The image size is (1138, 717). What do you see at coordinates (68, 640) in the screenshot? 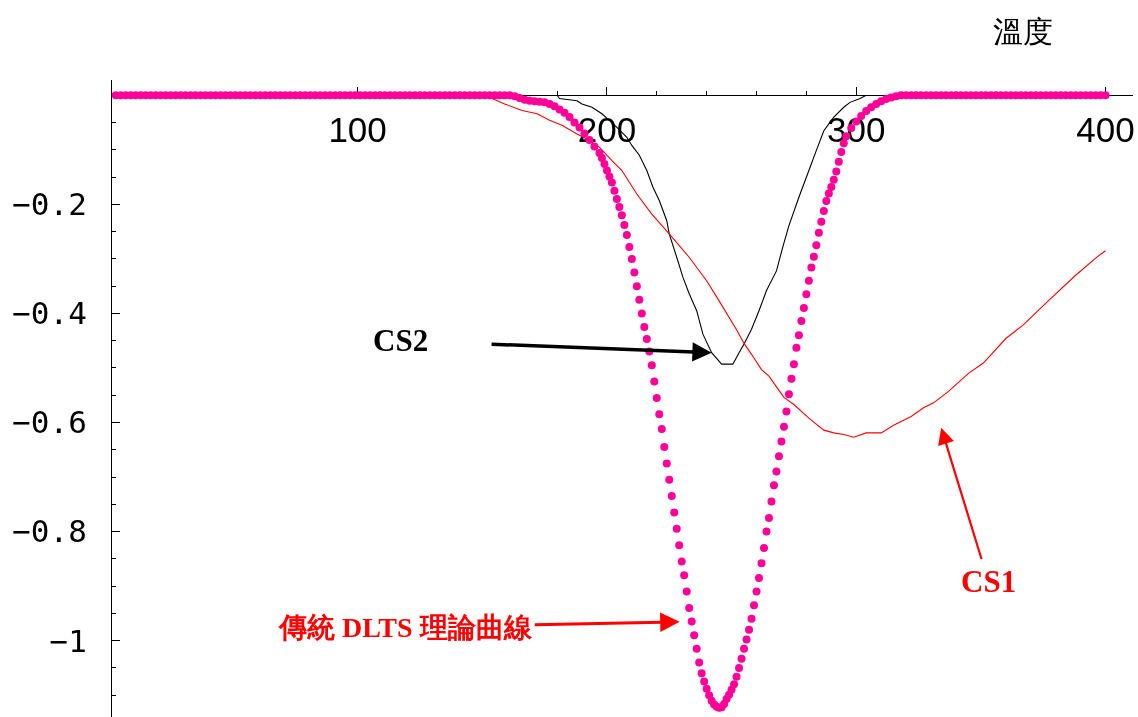
I see `y-tick-label: −1` at bounding box center [68, 640].